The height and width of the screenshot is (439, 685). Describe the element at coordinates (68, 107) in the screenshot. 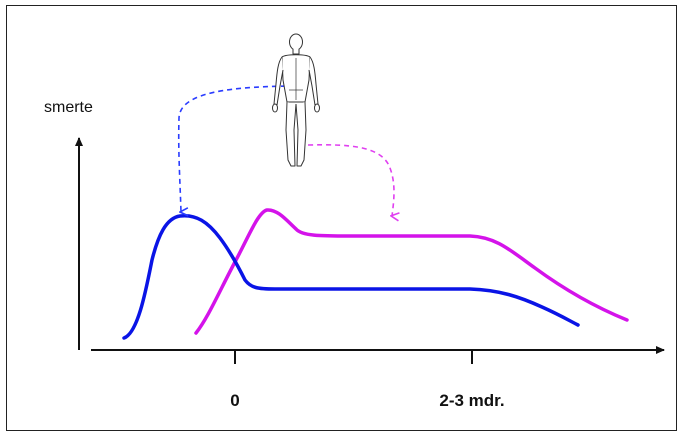

I see `y-axis-label: smerte` at that location.